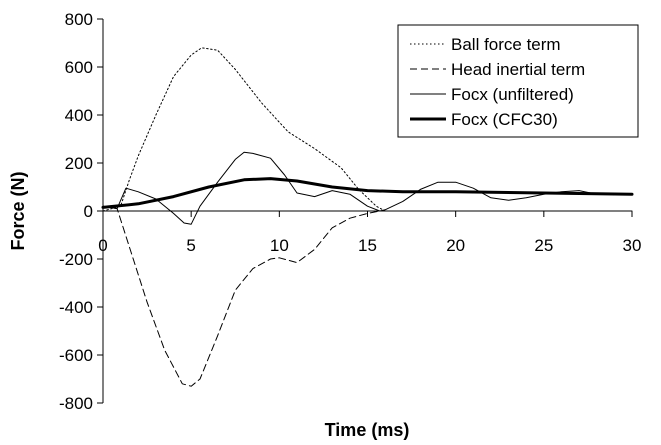 This screenshot has width=661, height=445. I want to click on y-tick-label: 600, so click(79, 67).